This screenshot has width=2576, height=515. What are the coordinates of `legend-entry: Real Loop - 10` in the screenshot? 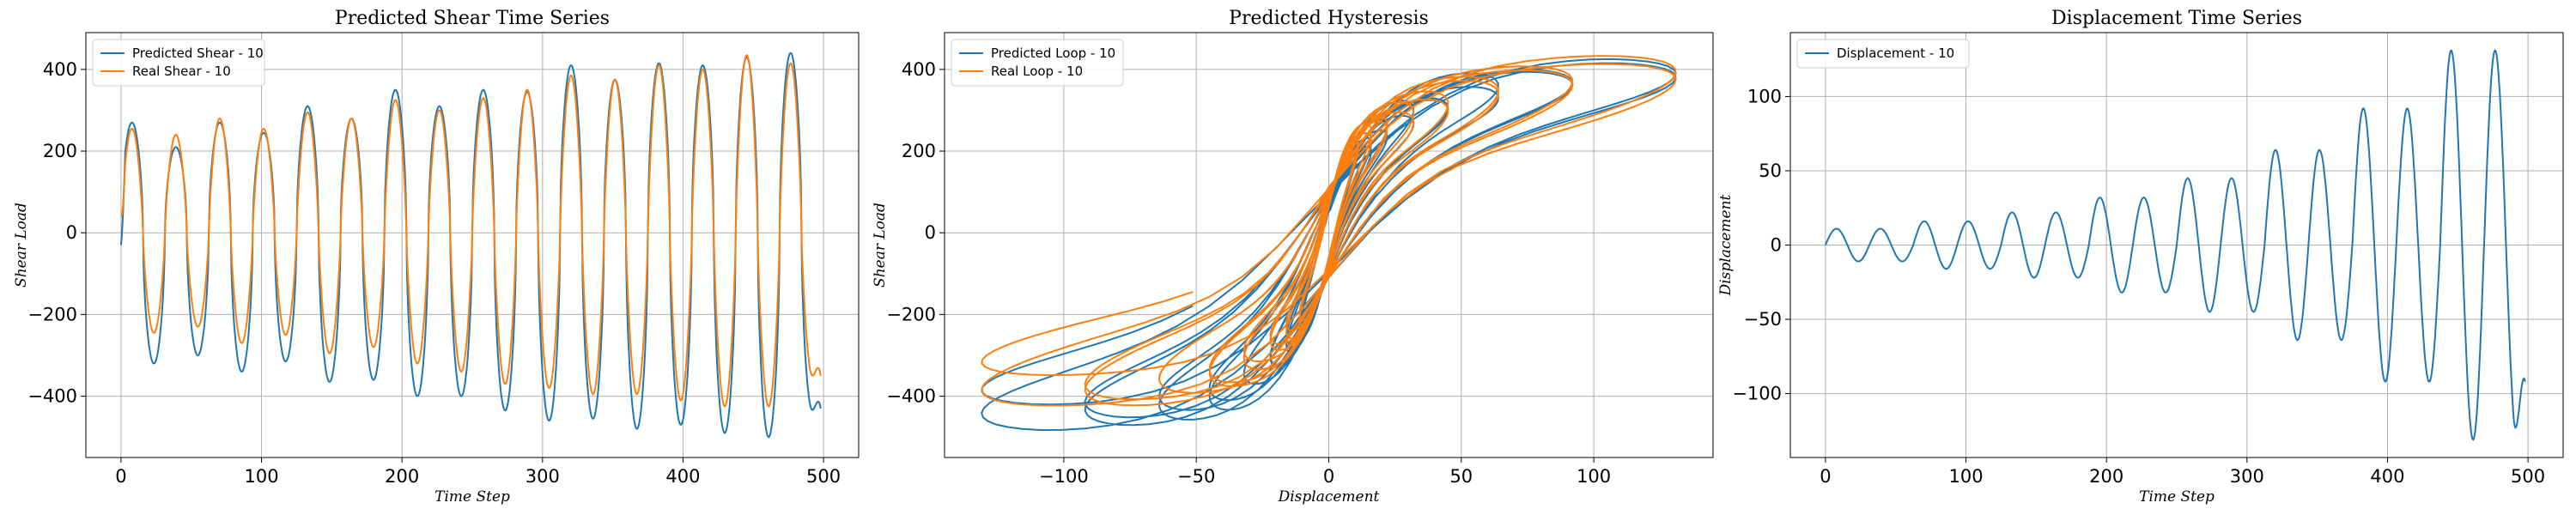 It's located at (1037, 71).